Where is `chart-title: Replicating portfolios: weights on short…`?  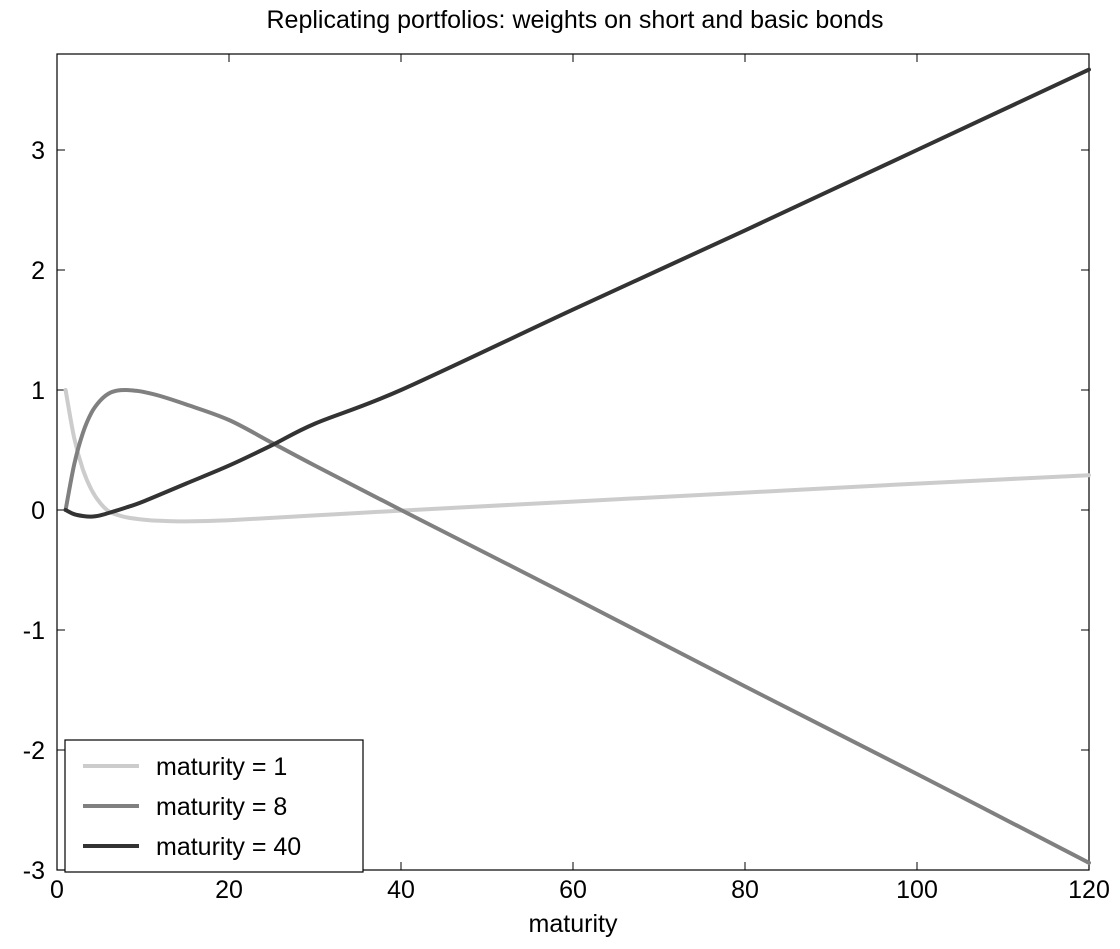
chart-title: Replicating portfolios: weights on short… is located at coordinates (574, 20).